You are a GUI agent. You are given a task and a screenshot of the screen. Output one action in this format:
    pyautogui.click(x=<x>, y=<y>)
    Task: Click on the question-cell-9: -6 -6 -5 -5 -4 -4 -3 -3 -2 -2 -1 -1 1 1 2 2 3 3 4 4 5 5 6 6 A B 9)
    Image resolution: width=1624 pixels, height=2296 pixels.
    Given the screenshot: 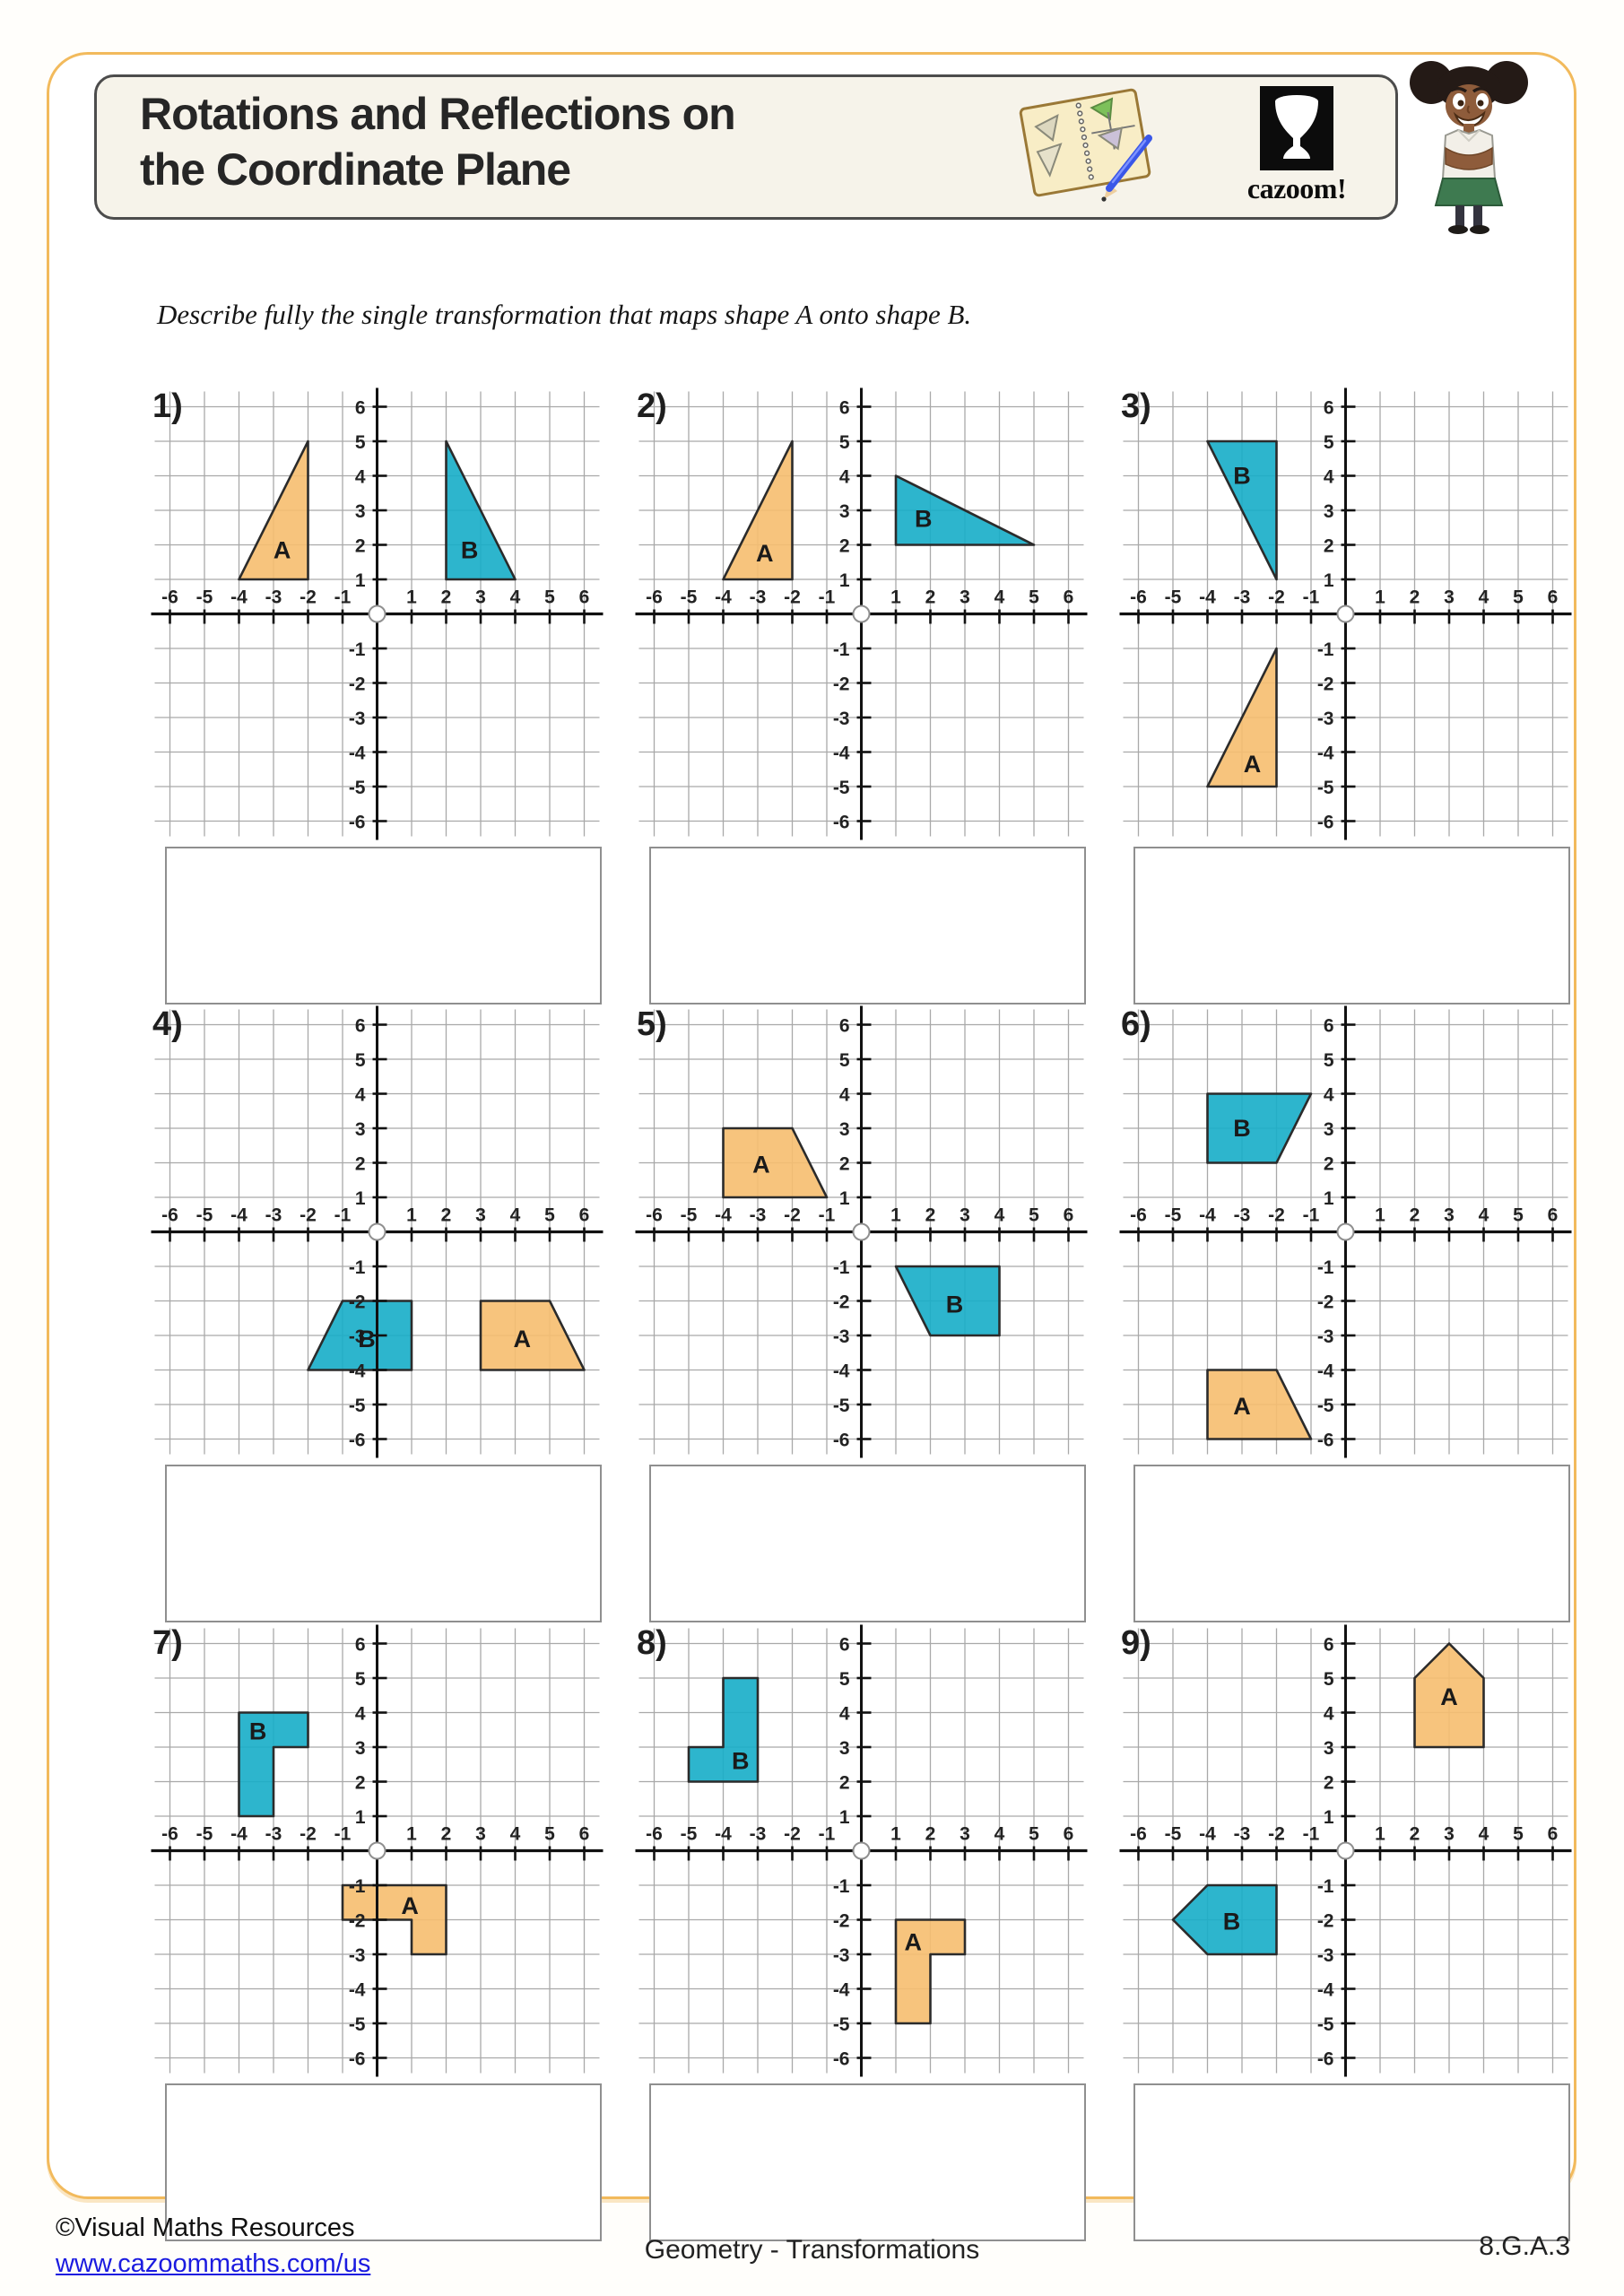 What is the action you would take?
    pyautogui.click(x=1345, y=1932)
    